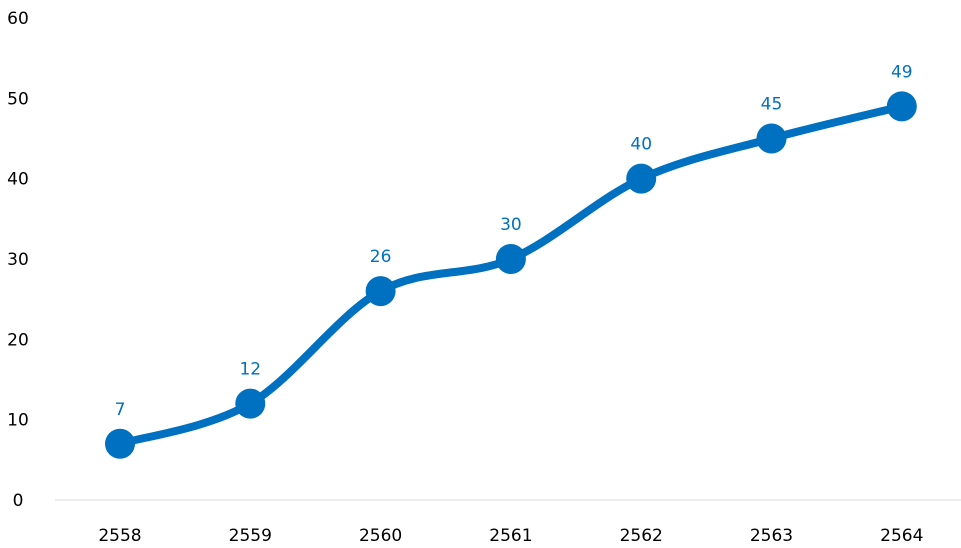 This screenshot has width=961, height=548. Describe the element at coordinates (901, 536) in the screenshot. I see `x-tick-label: 2564` at that location.